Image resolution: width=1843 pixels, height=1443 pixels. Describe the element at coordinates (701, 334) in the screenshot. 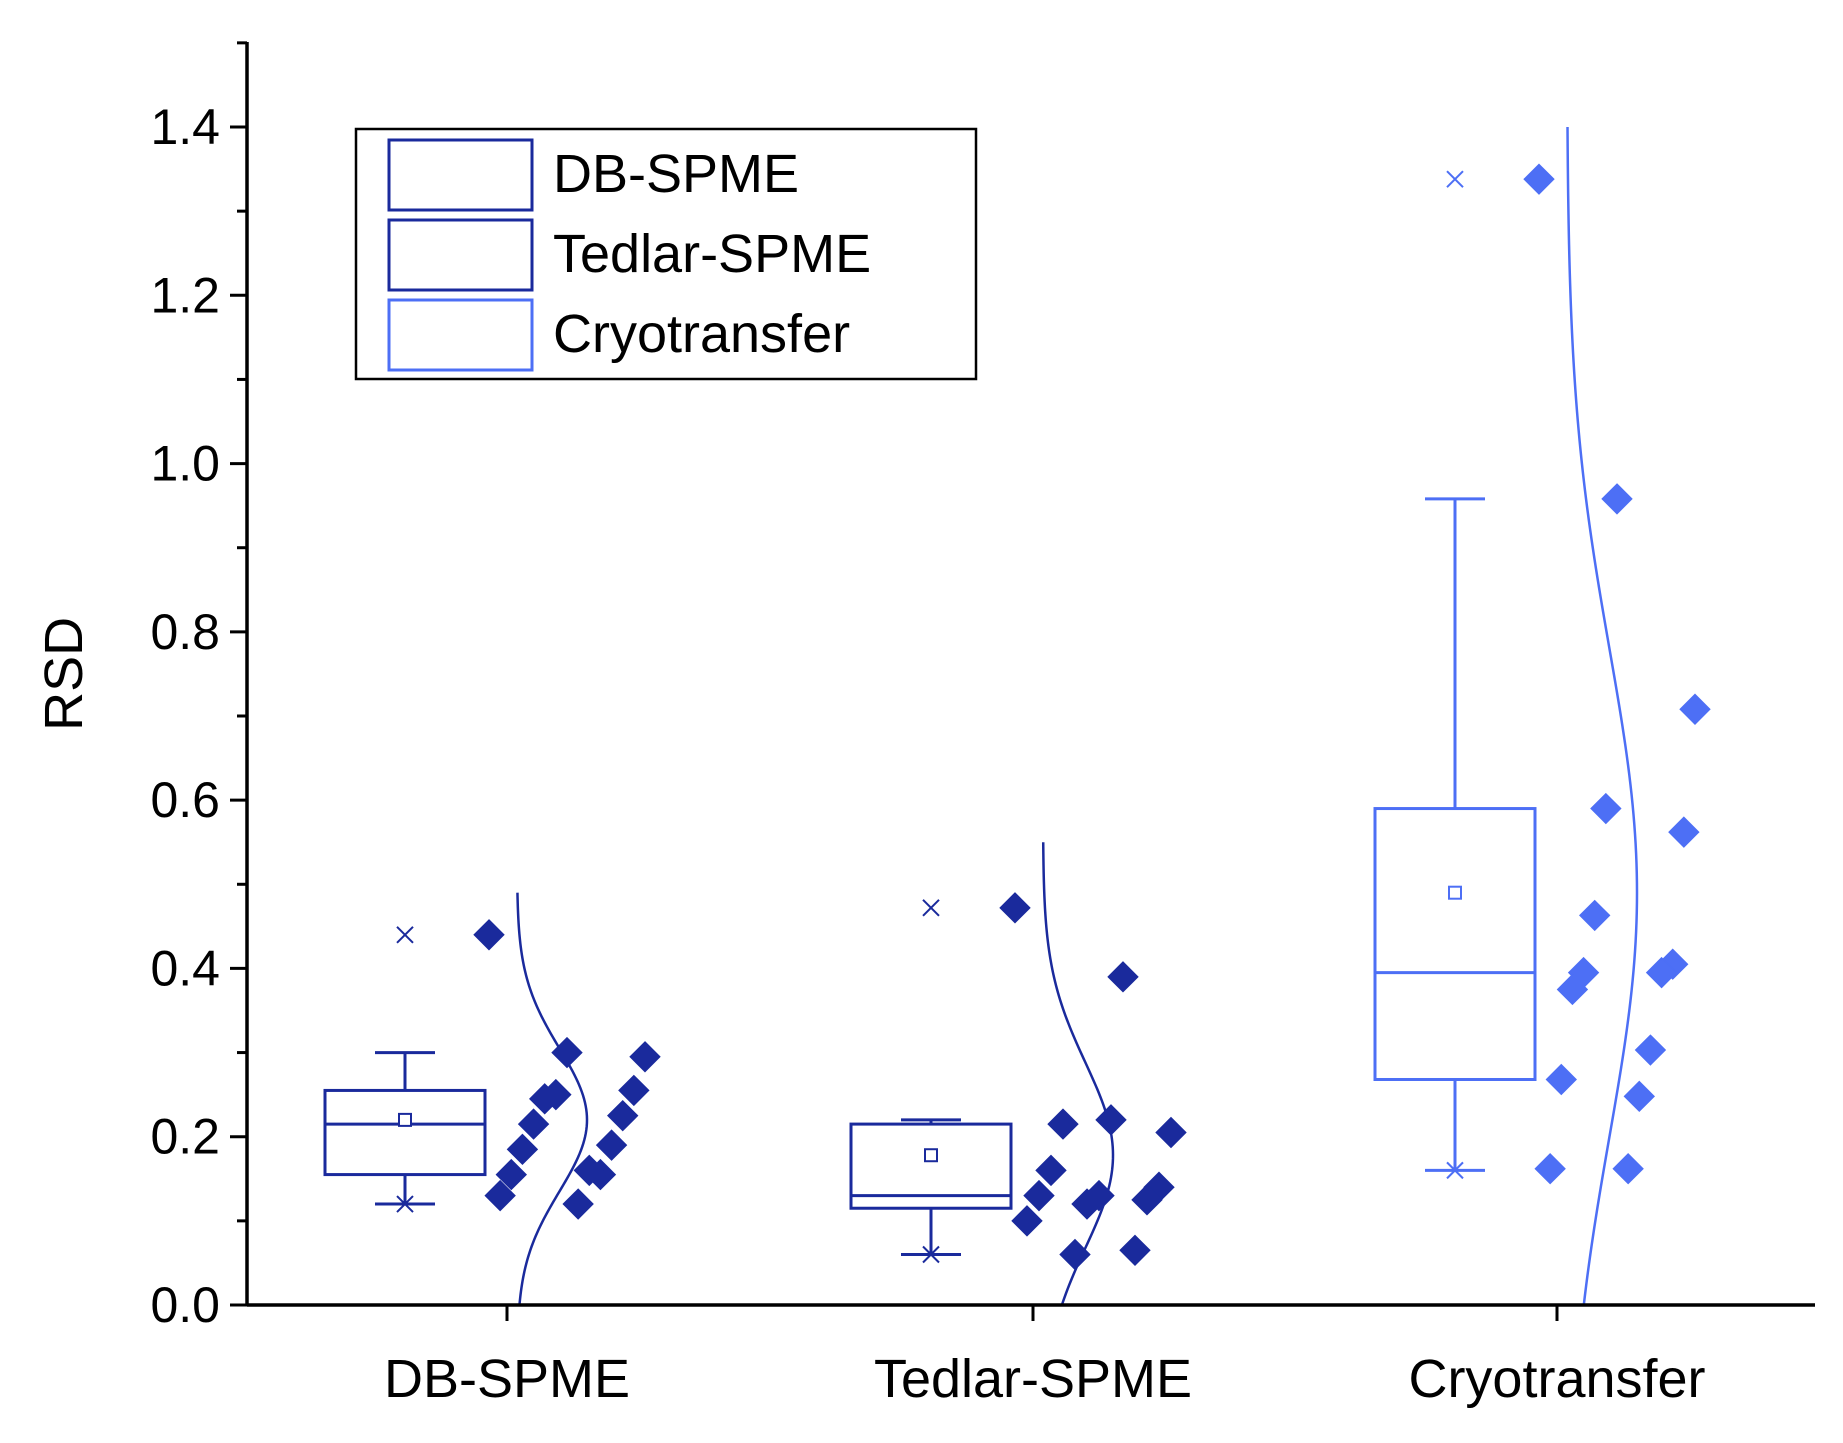

I see `legend-label: Cryotransfer` at that location.